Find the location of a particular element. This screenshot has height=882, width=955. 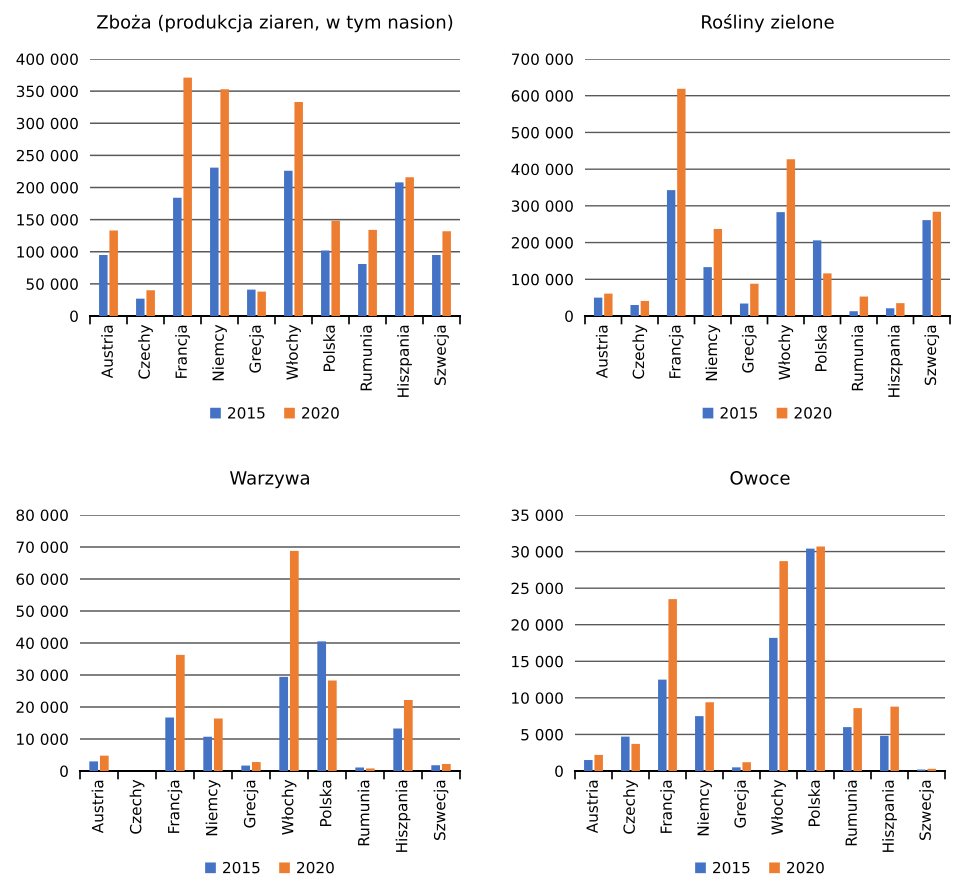

y-tick-label: 100 000 is located at coordinates (47, 252).